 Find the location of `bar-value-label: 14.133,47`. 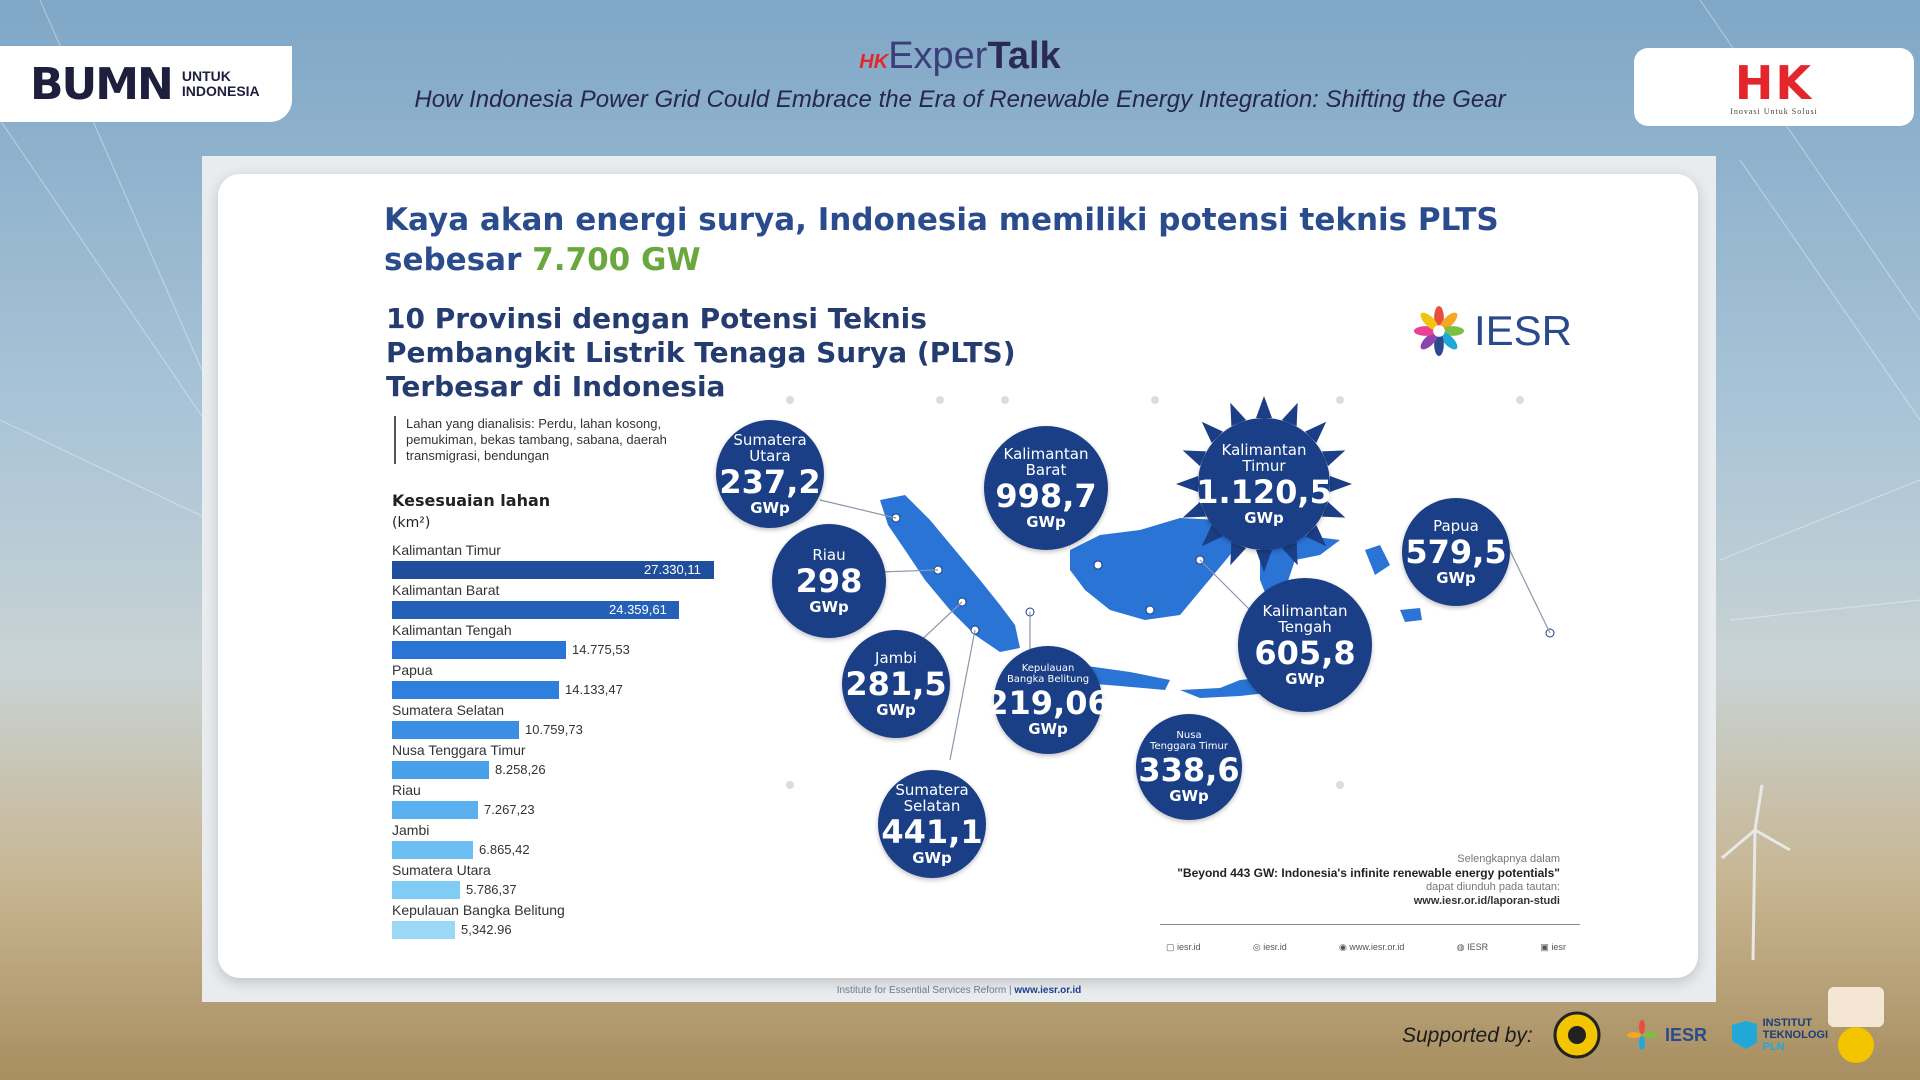

bar-value-label: 14.133,47 is located at coordinates (594, 689).